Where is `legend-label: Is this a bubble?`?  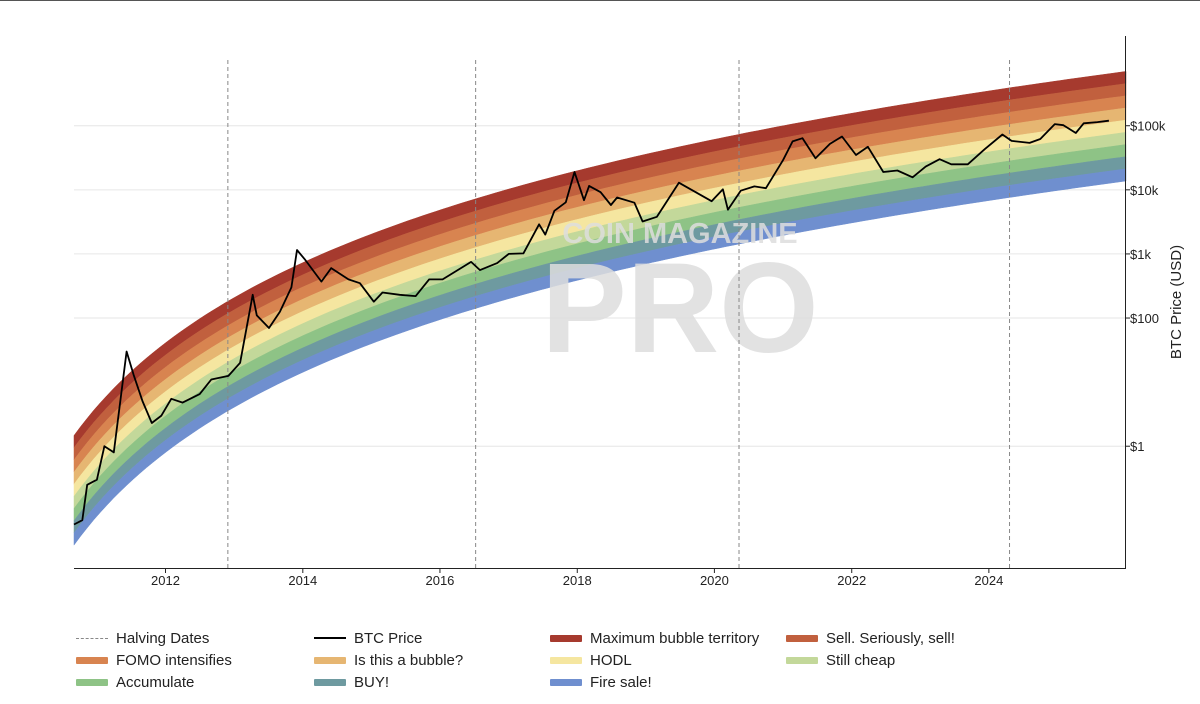 legend-label: Is this a bubble? is located at coordinates (409, 660).